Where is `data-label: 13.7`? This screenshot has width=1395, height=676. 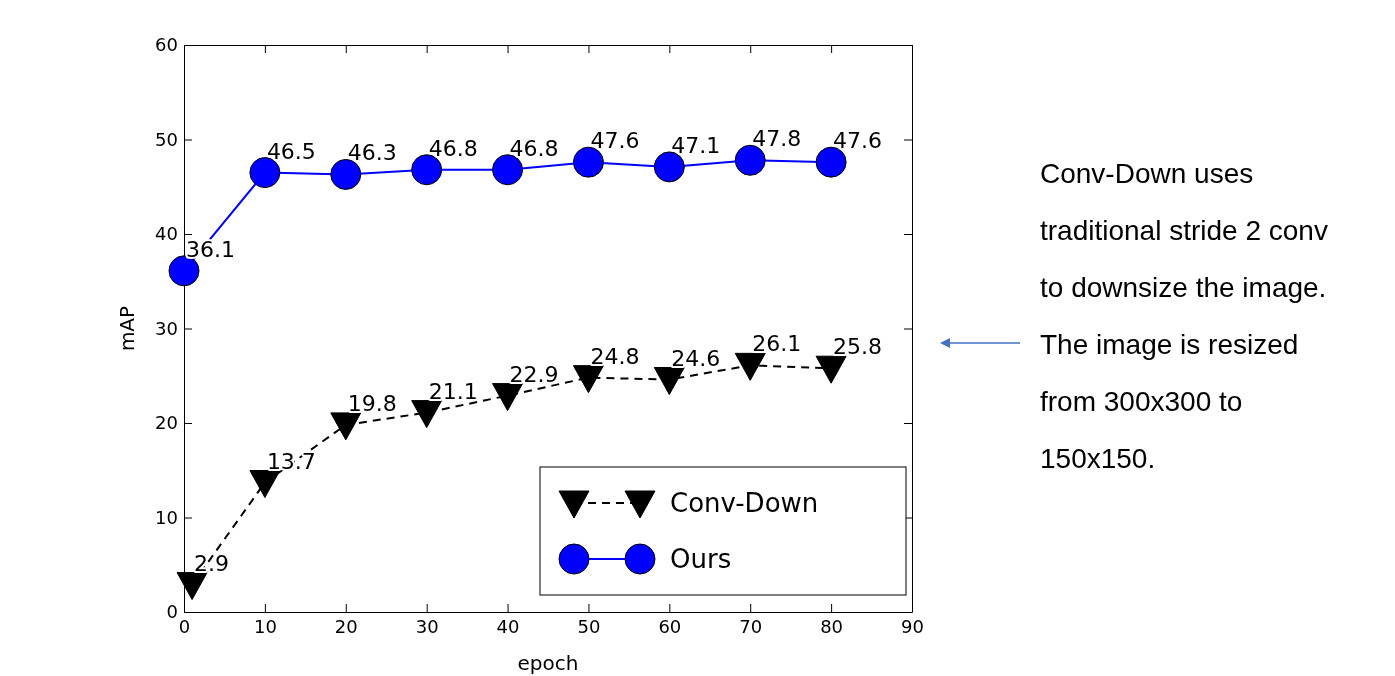
data-label: 13.7 is located at coordinates (291, 461).